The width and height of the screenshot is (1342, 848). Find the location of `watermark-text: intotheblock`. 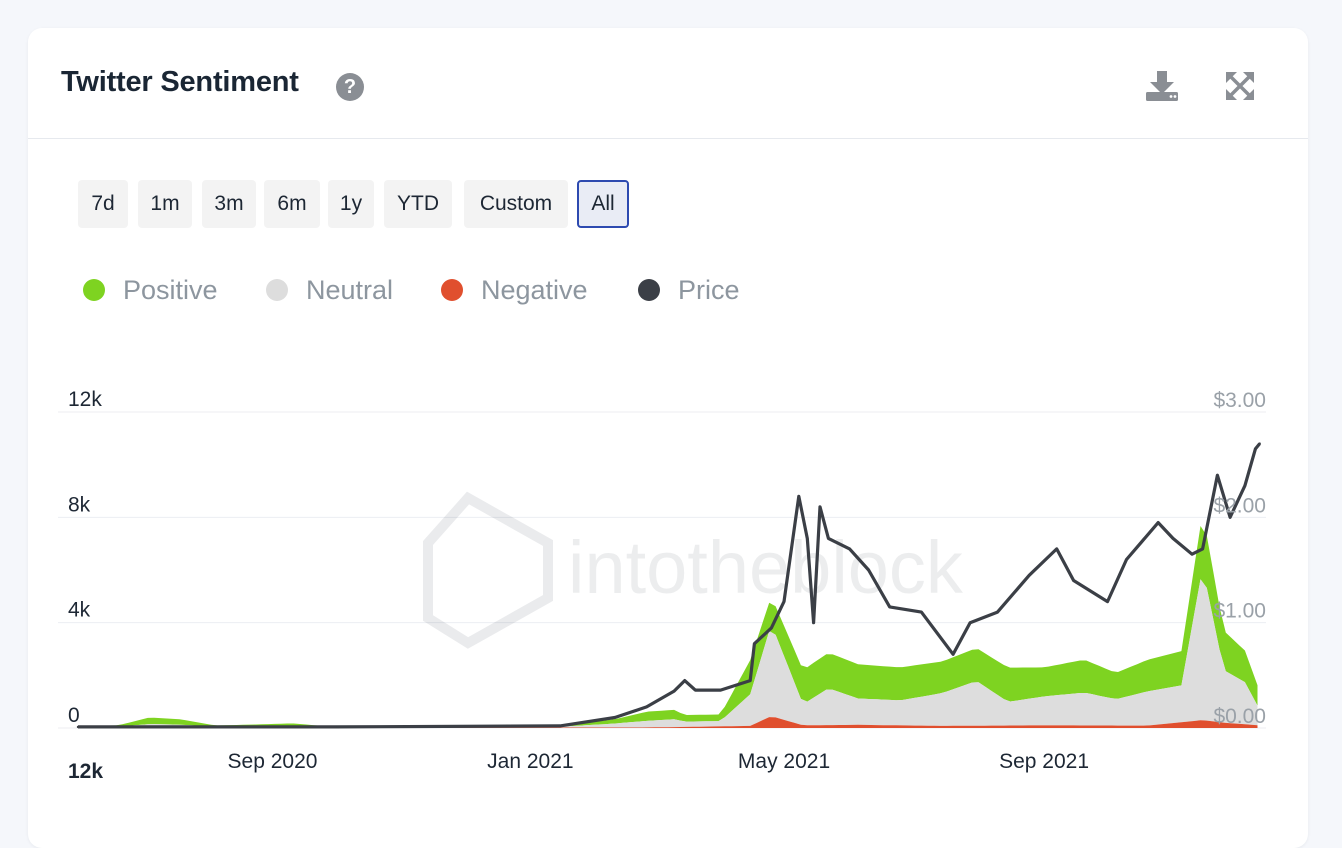

watermark-text: intotheblock is located at coordinates (766, 567).